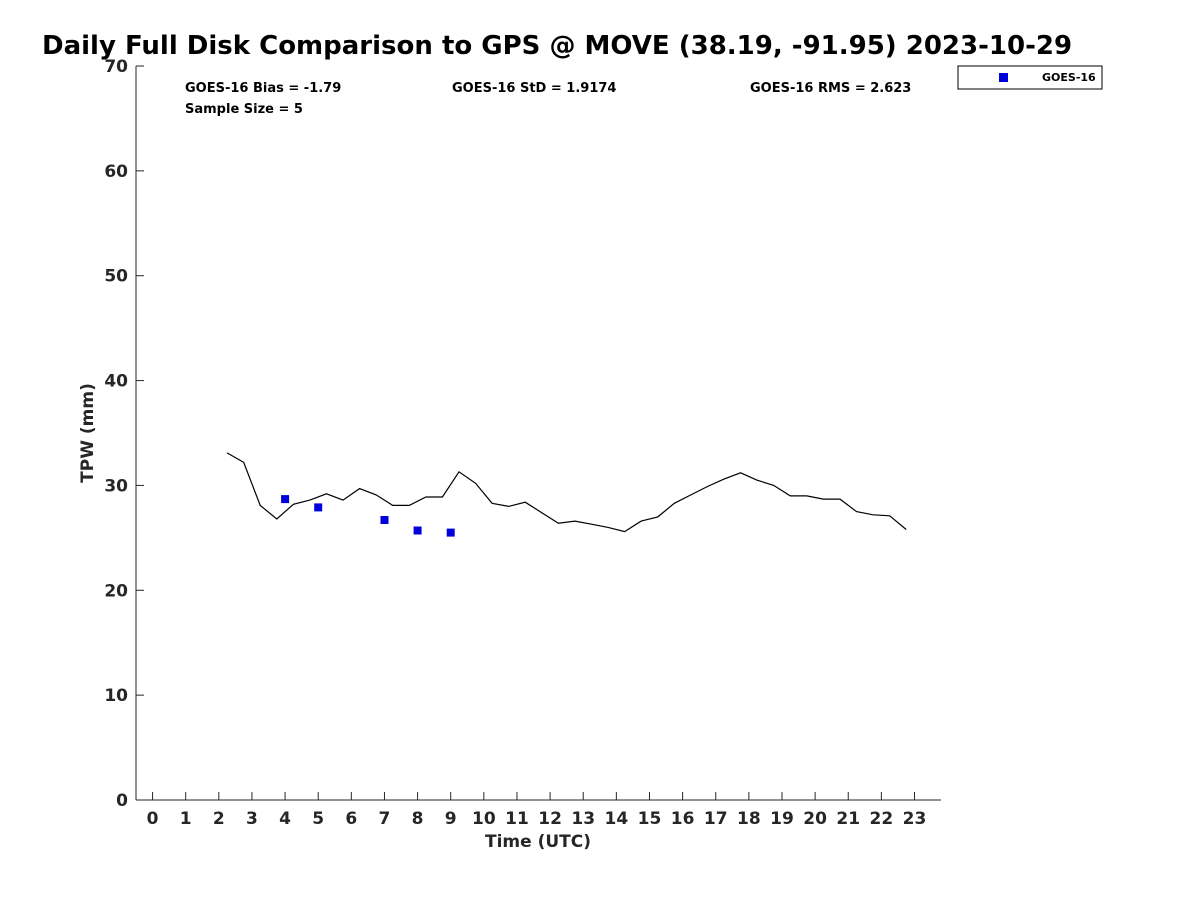 This screenshot has width=1200, height=900. I want to click on x-tick-label: 0, so click(153, 819).